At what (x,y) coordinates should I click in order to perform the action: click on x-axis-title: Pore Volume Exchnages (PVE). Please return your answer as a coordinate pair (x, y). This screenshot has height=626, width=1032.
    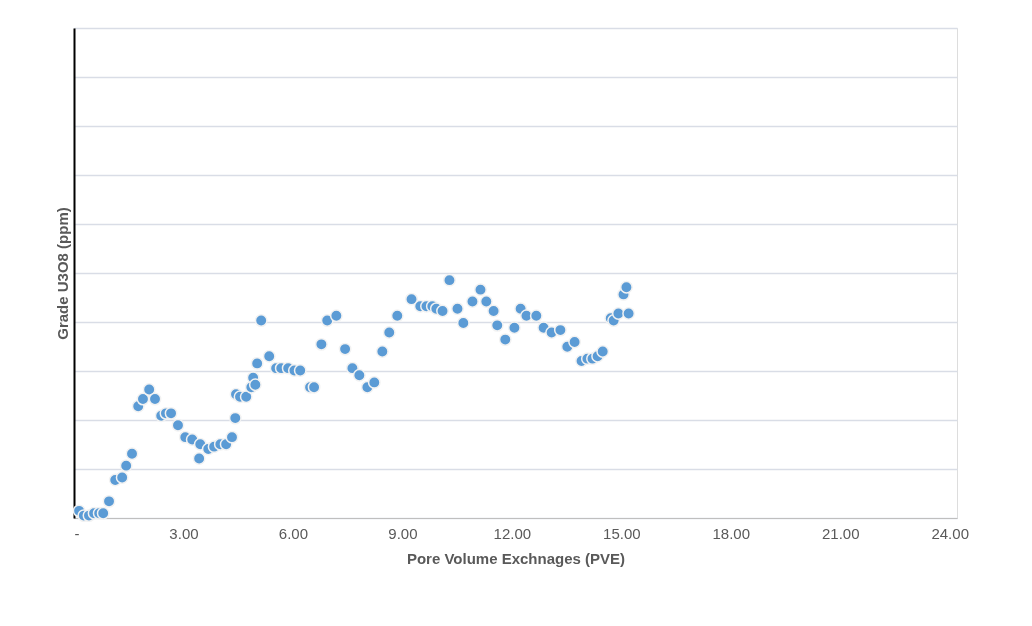
    Looking at the image, I should click on (516, 558).